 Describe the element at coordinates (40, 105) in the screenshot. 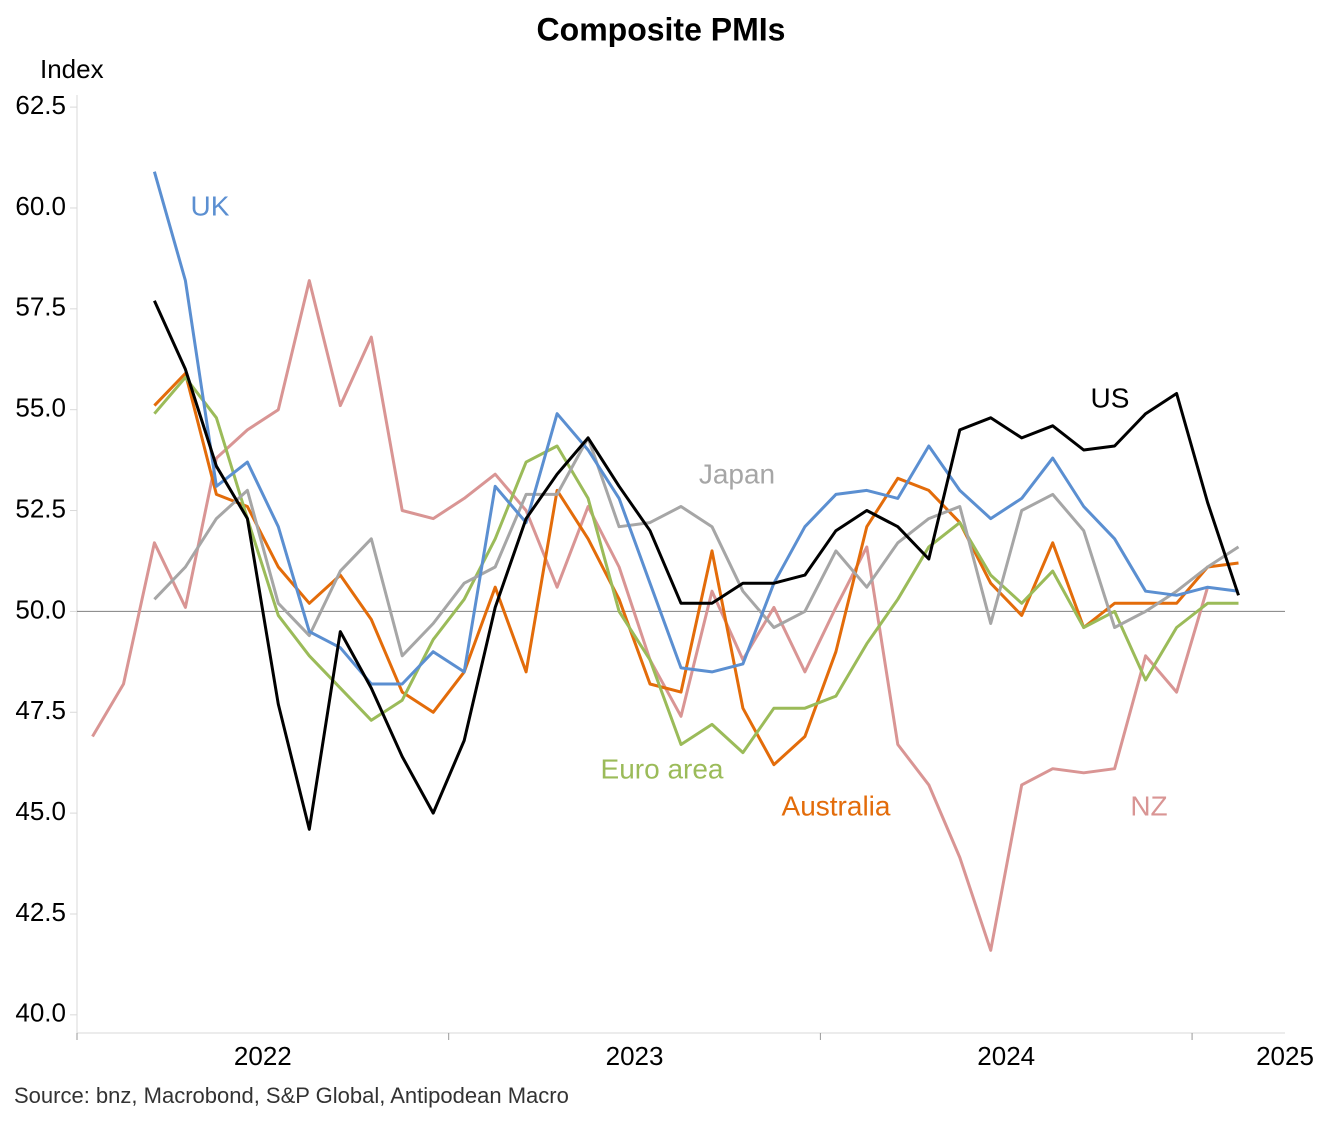

I see `y-tick-label: 62.5` at that location.